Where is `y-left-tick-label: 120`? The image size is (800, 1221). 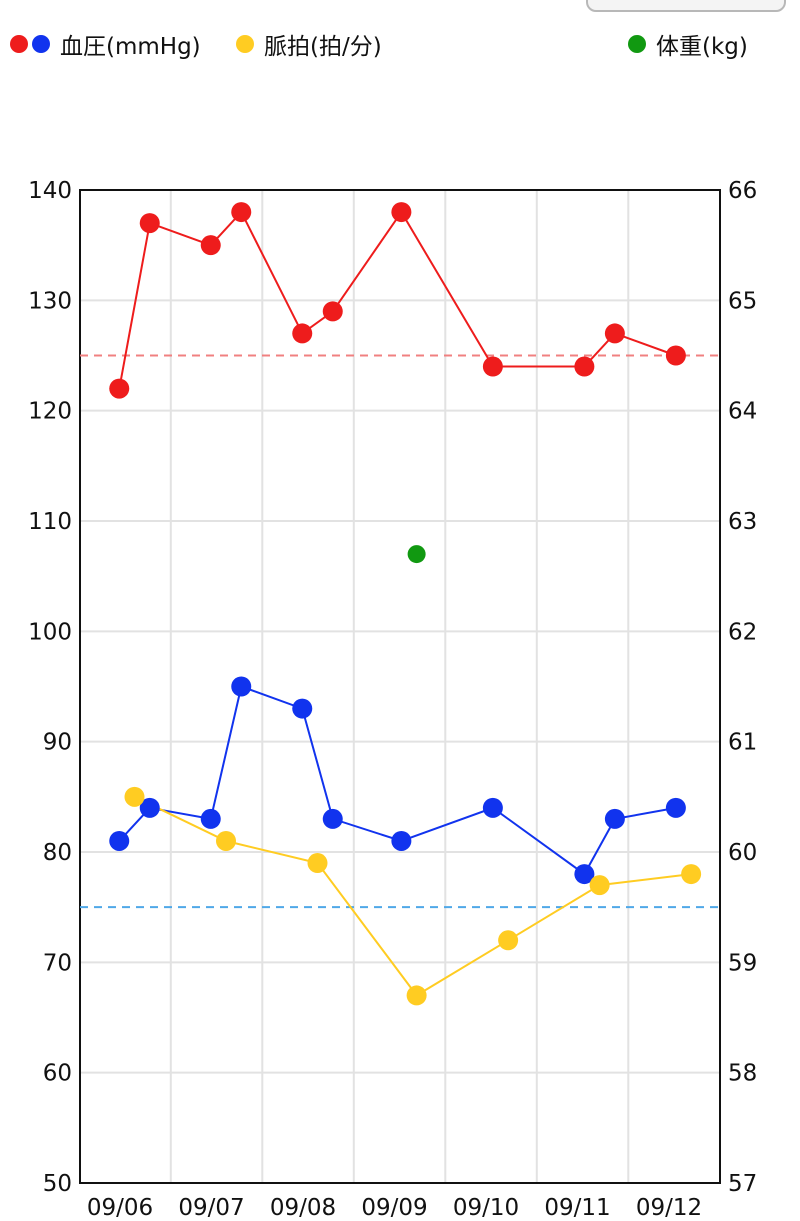
y-left-tick-label: 120 is located at coordinates (50, 412).